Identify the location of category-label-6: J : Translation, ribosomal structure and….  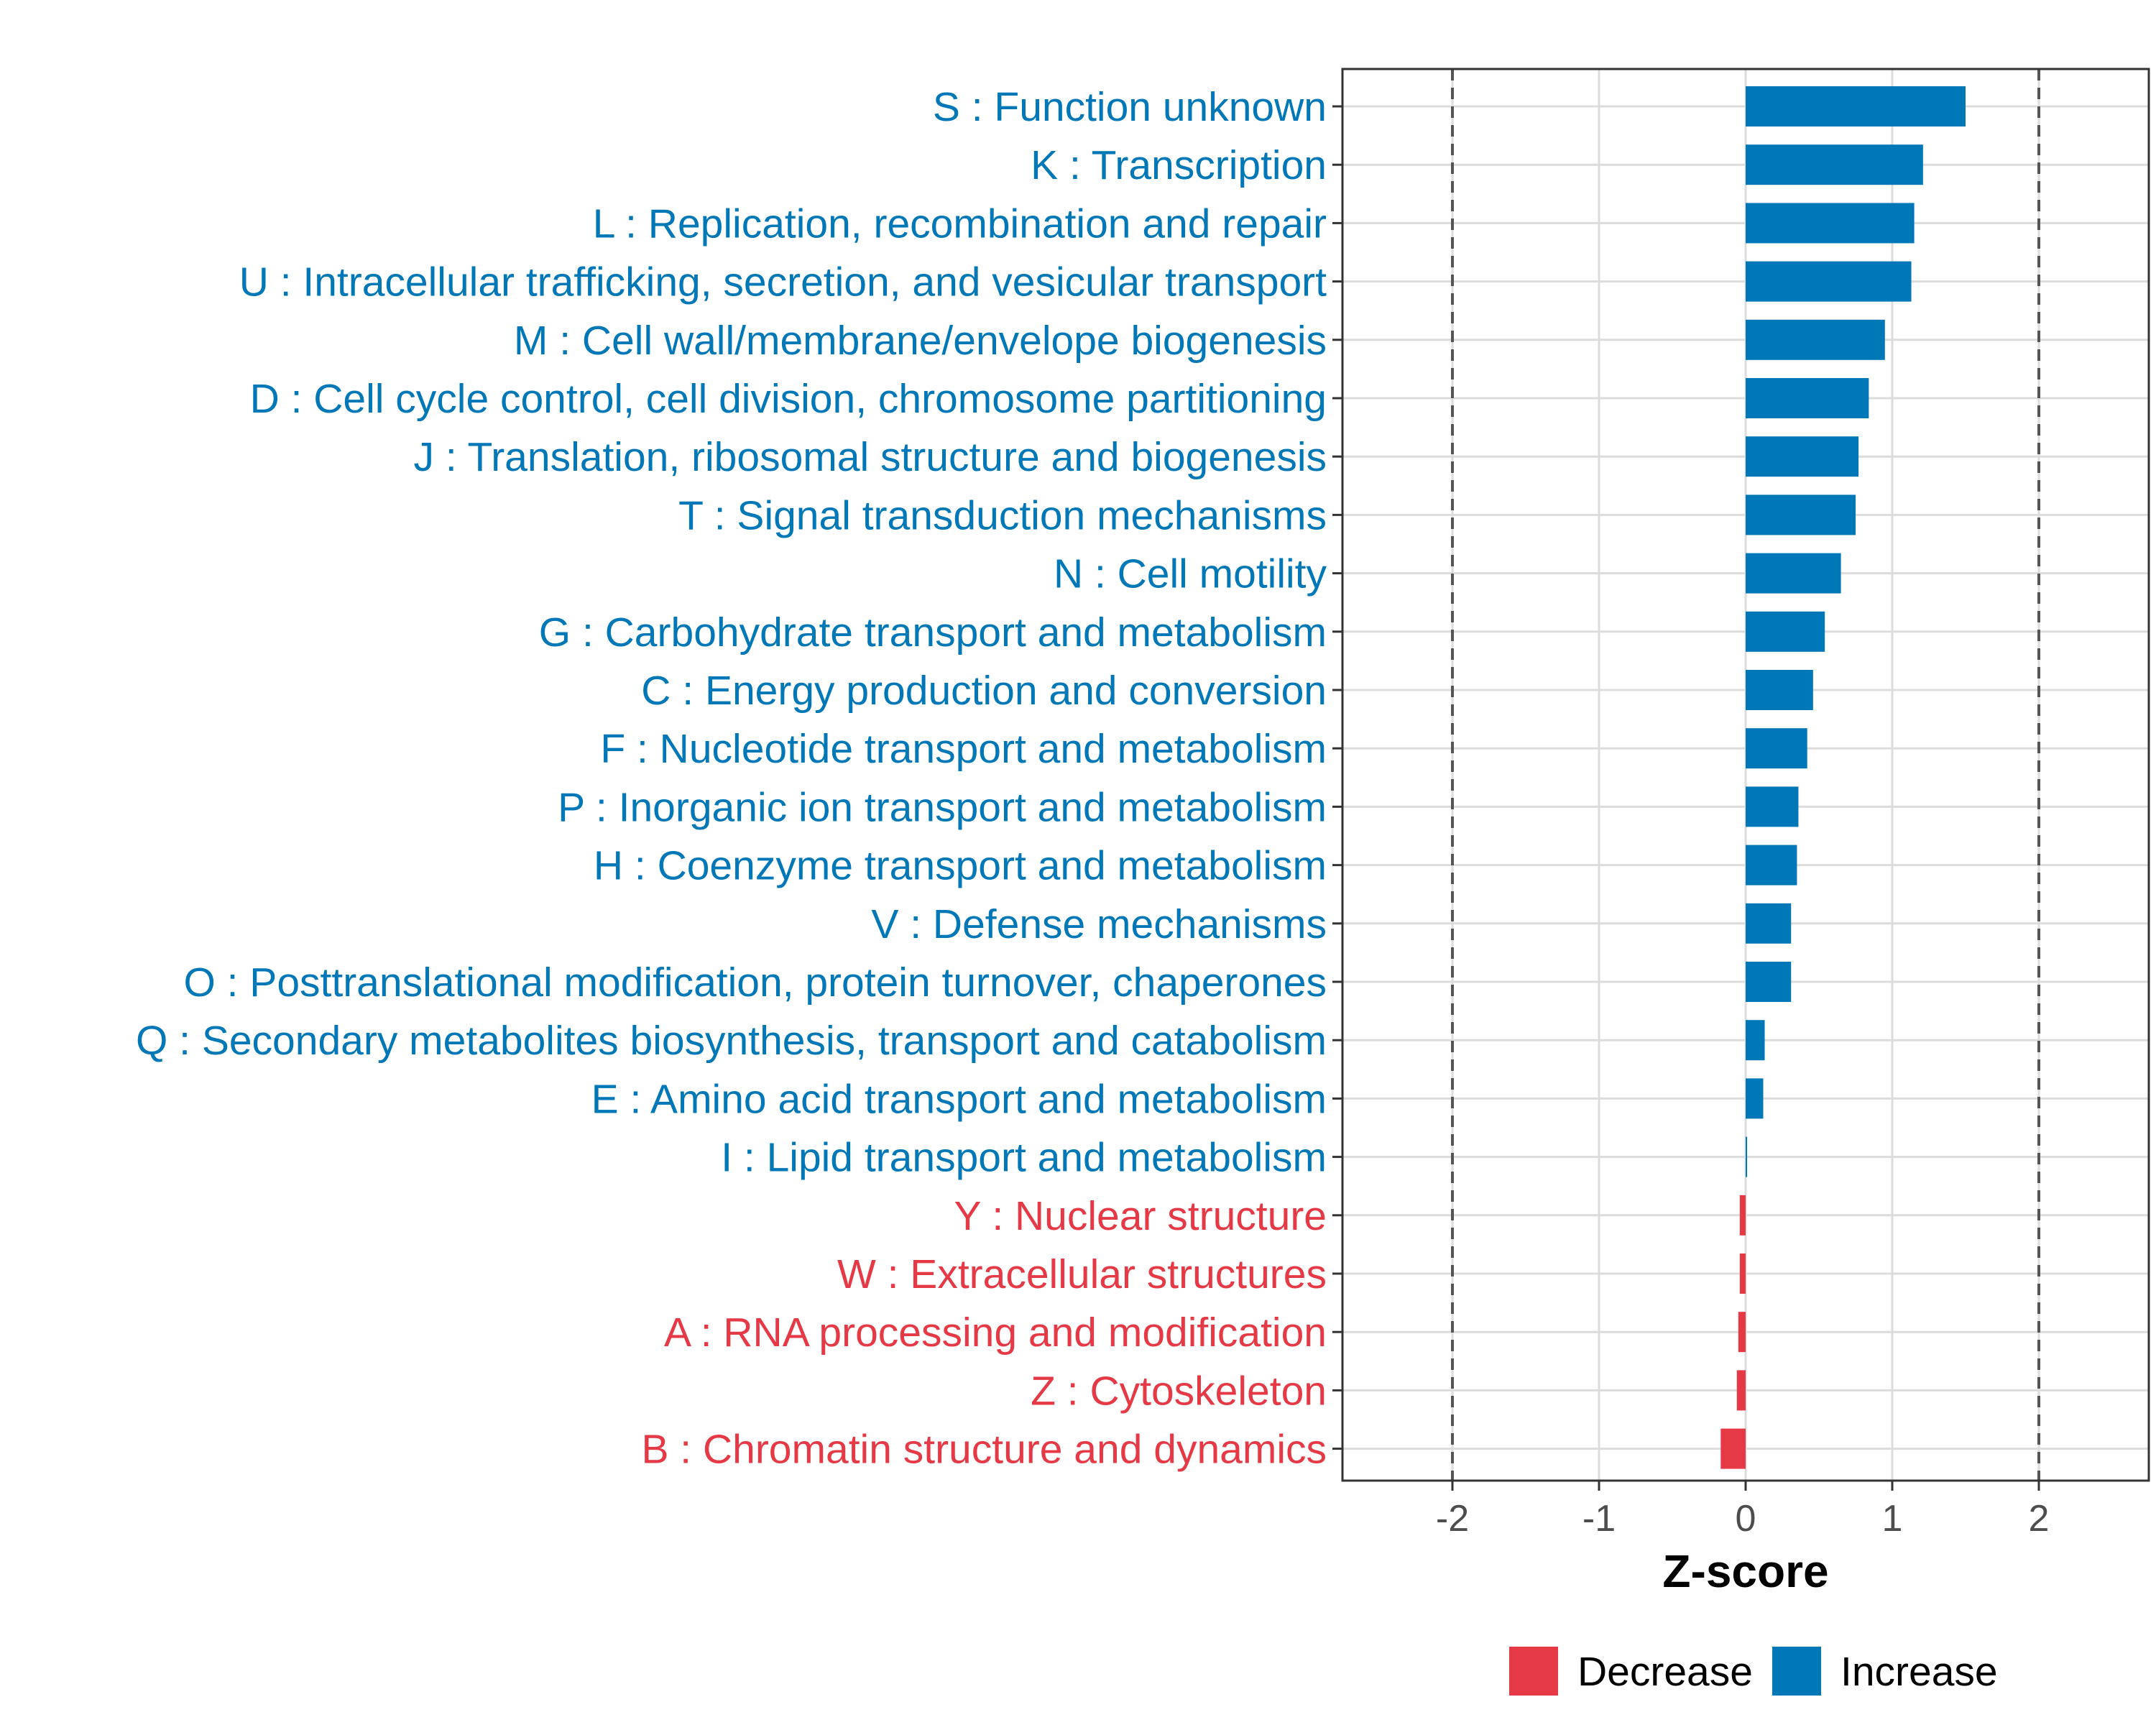
(871, 457).